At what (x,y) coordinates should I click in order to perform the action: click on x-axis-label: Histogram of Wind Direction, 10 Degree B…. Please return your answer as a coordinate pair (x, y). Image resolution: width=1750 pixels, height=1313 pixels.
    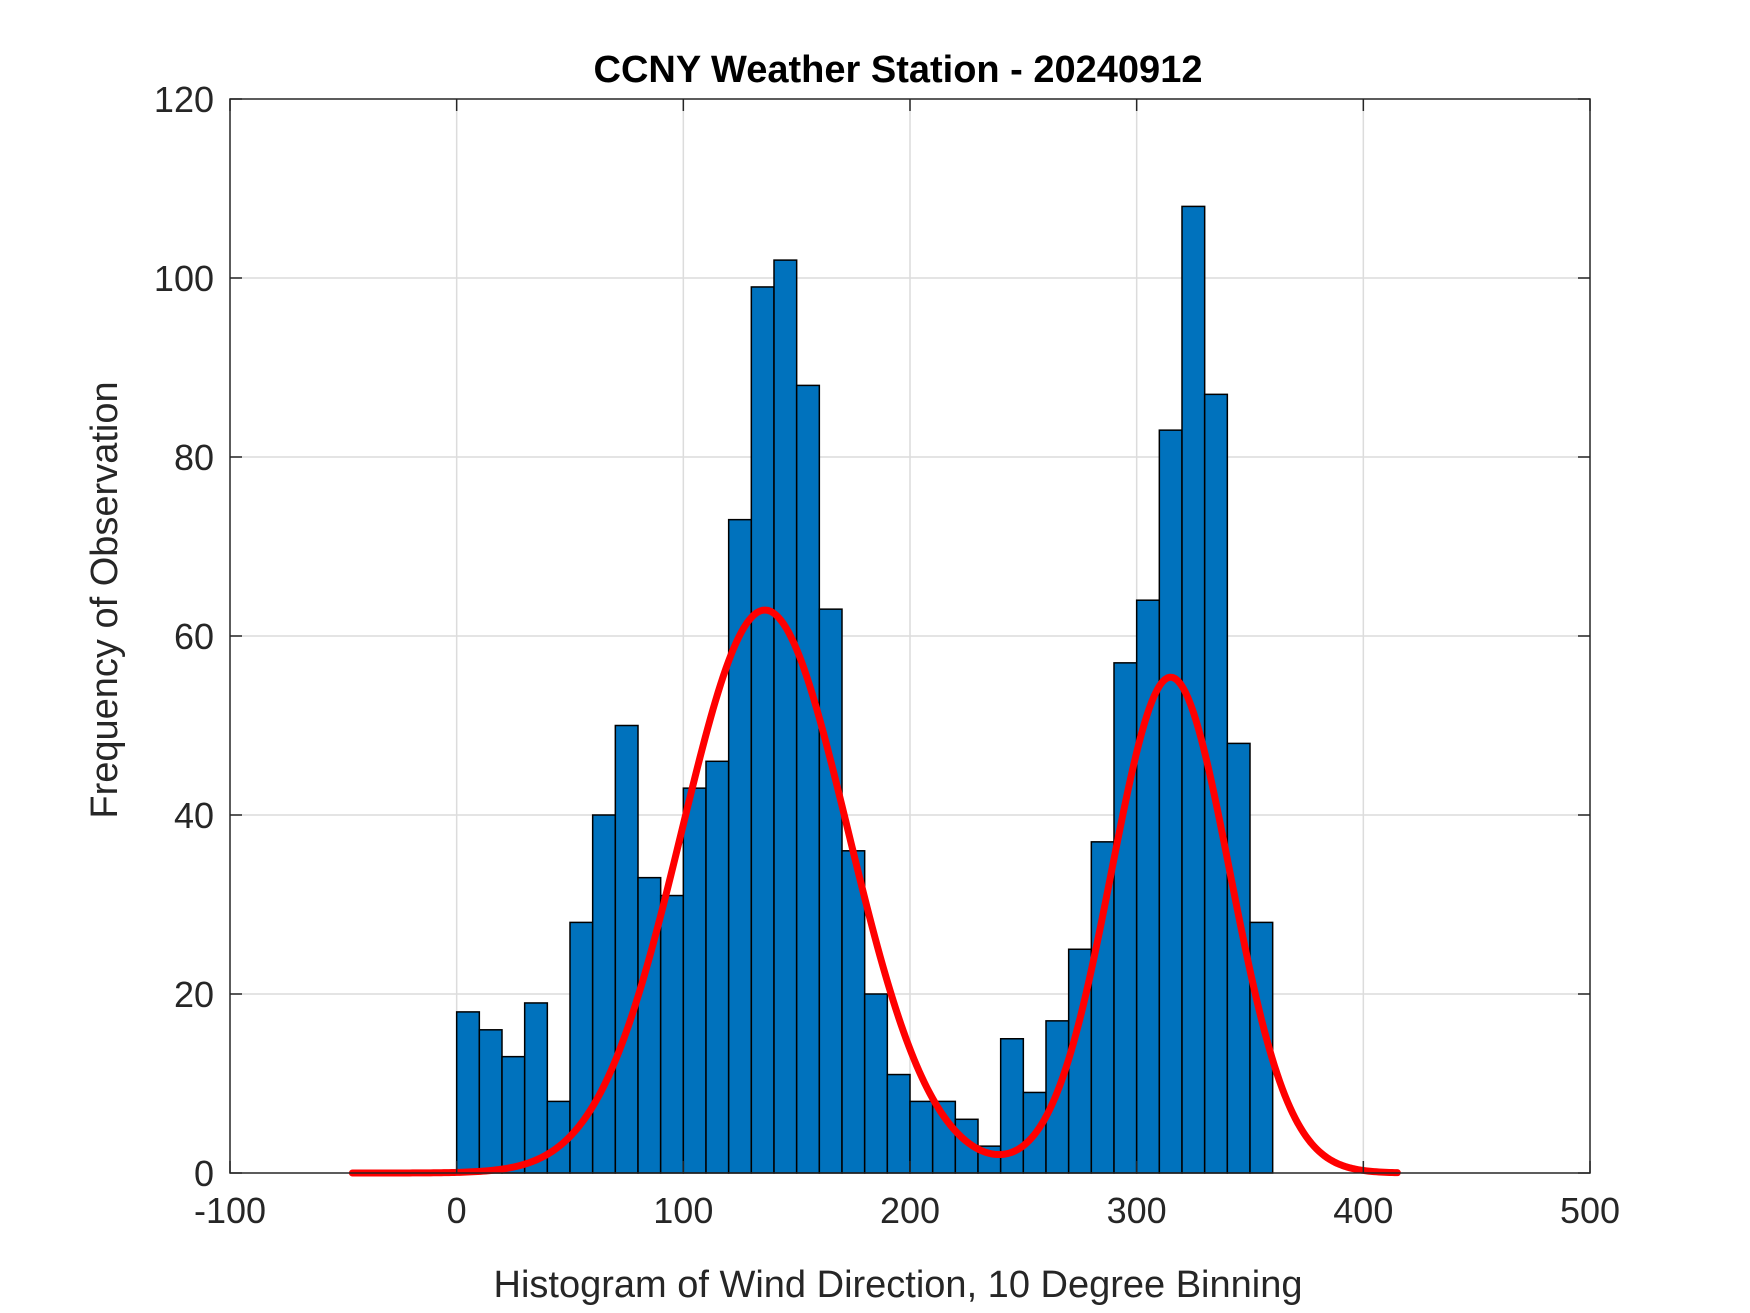
    Looking at the image, I should click on (898, 1285).